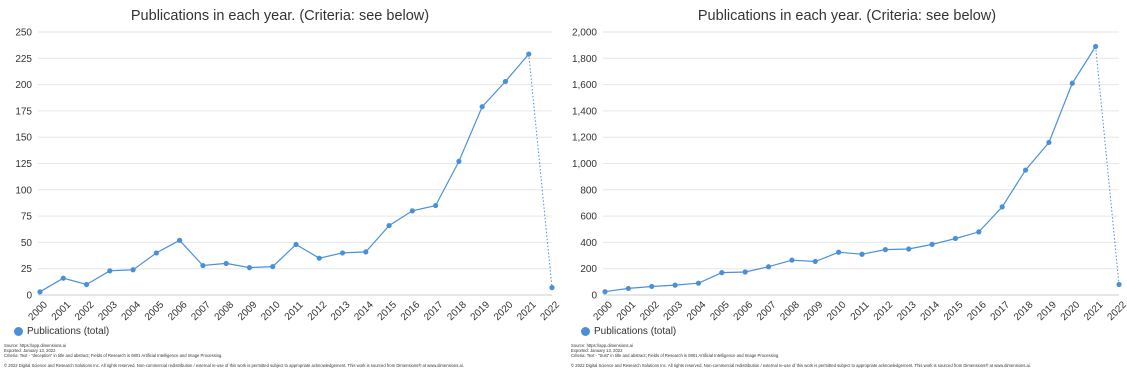 This screenshot has width=1127, height=381. I want to click on x-tick-label: 2013, so click(907, 311).